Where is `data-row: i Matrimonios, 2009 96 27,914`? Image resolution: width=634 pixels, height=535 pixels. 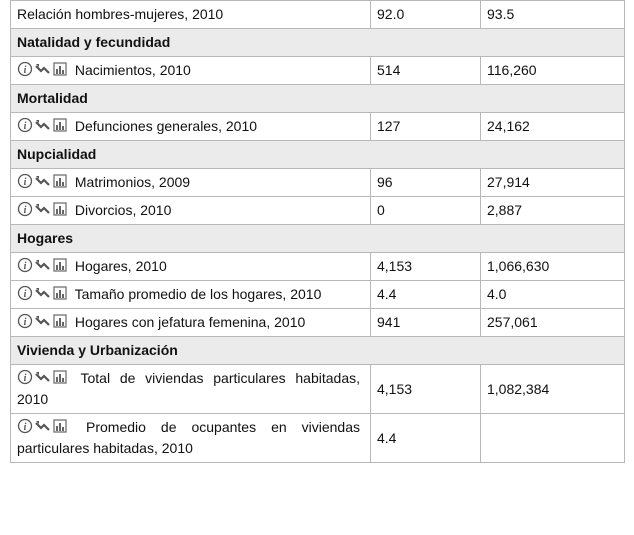 data-row: i Matrimonios, 2009 96 27,914 is located at coordinates (317, 182).